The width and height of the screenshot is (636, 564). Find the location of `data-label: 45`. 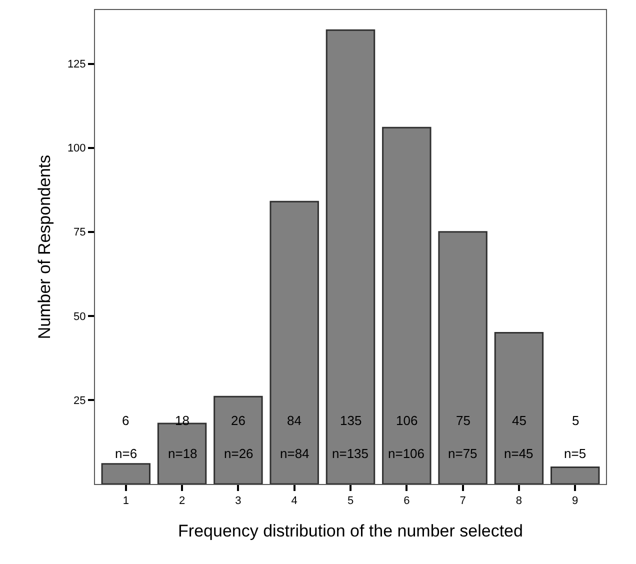

data-label: 45 is located at coordinates (519, 420).